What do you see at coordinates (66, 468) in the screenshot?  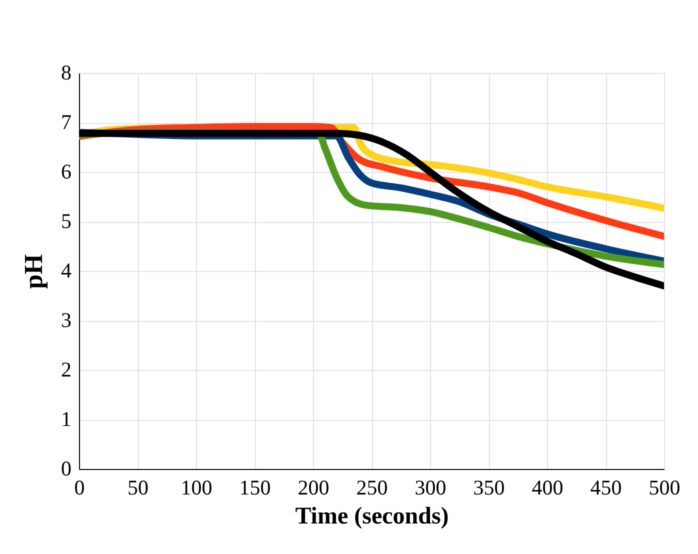 I see `y-tick-label: 0` at bounding box center [66, 468].